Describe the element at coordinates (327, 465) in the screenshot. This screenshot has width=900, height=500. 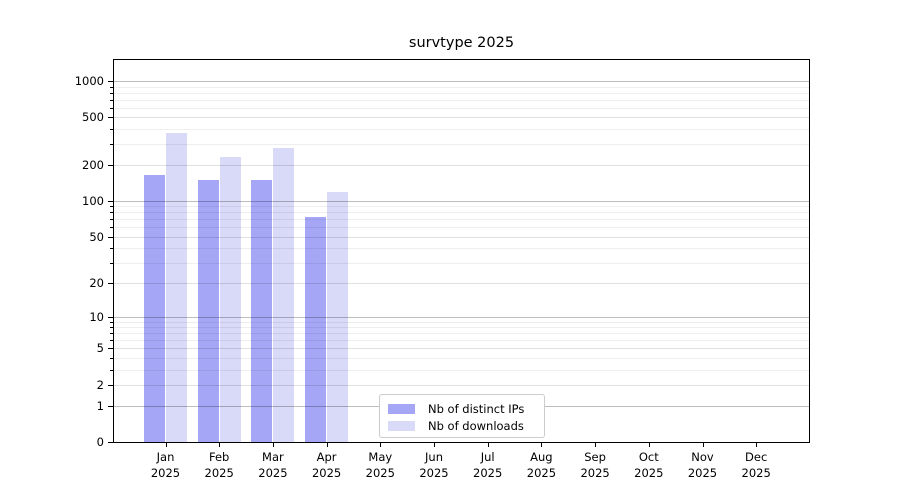
I see `x-tick-label-apr: Apr 2025` at that location.